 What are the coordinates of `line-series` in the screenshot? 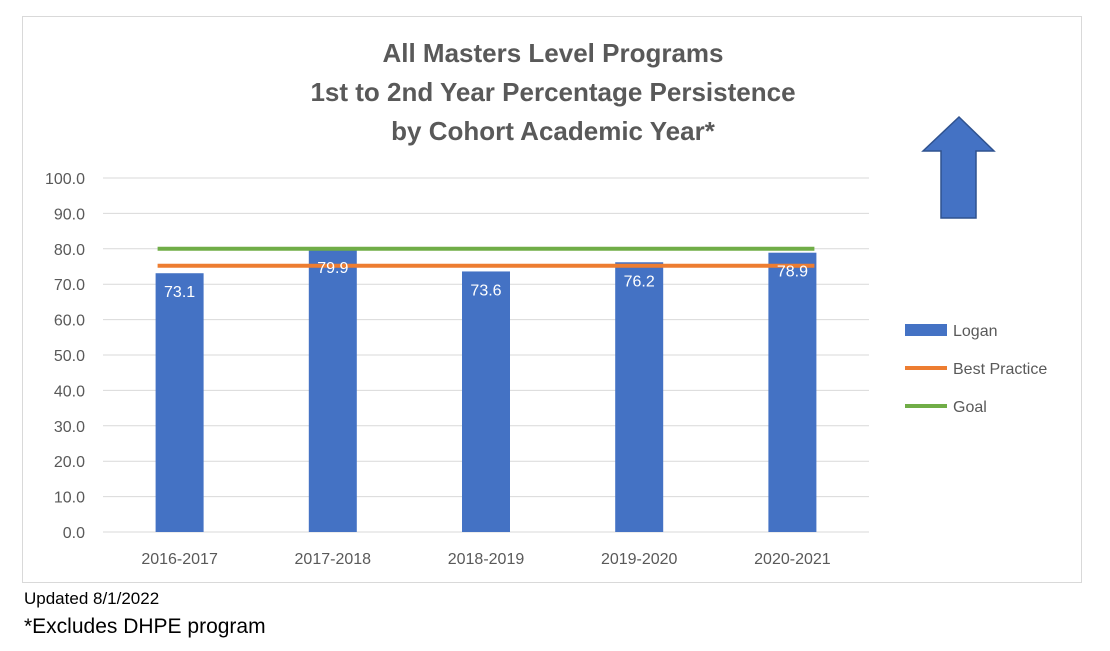 It's located at (486, 257).